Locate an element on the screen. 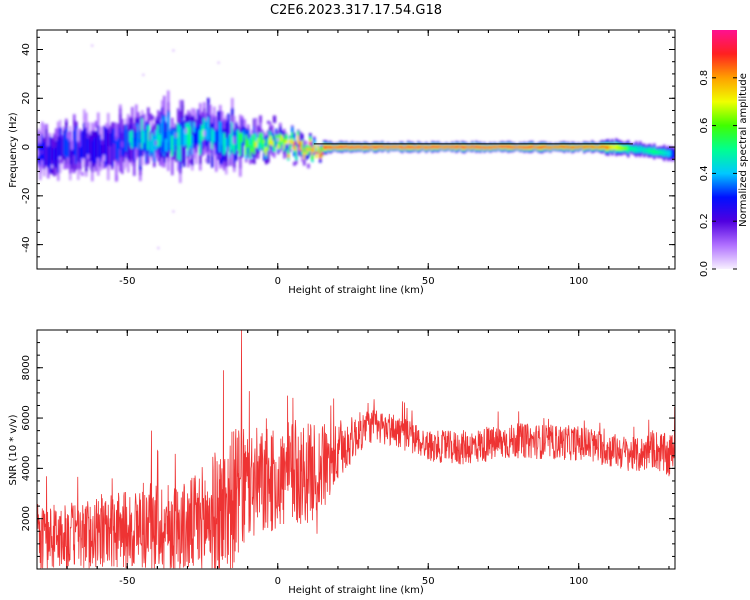 This screenshot has width=750, height=600. y-tick-label: -20 is located at coordinates (26, 196).